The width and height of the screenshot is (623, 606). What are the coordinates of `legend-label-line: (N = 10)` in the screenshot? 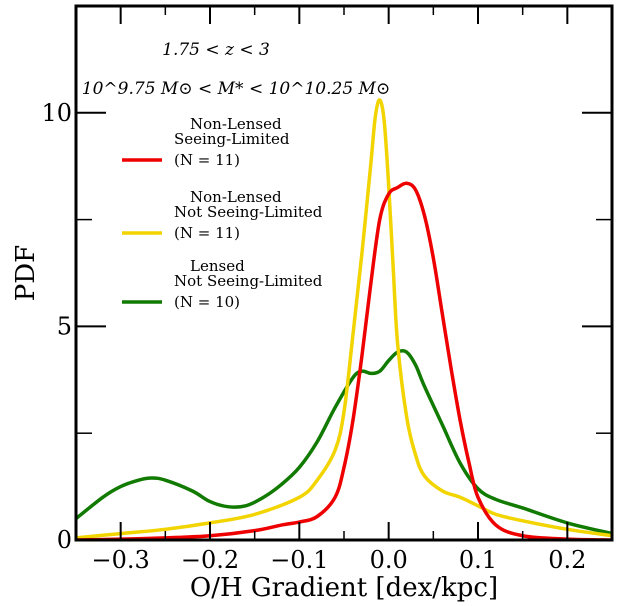 It's located at (207, 302).